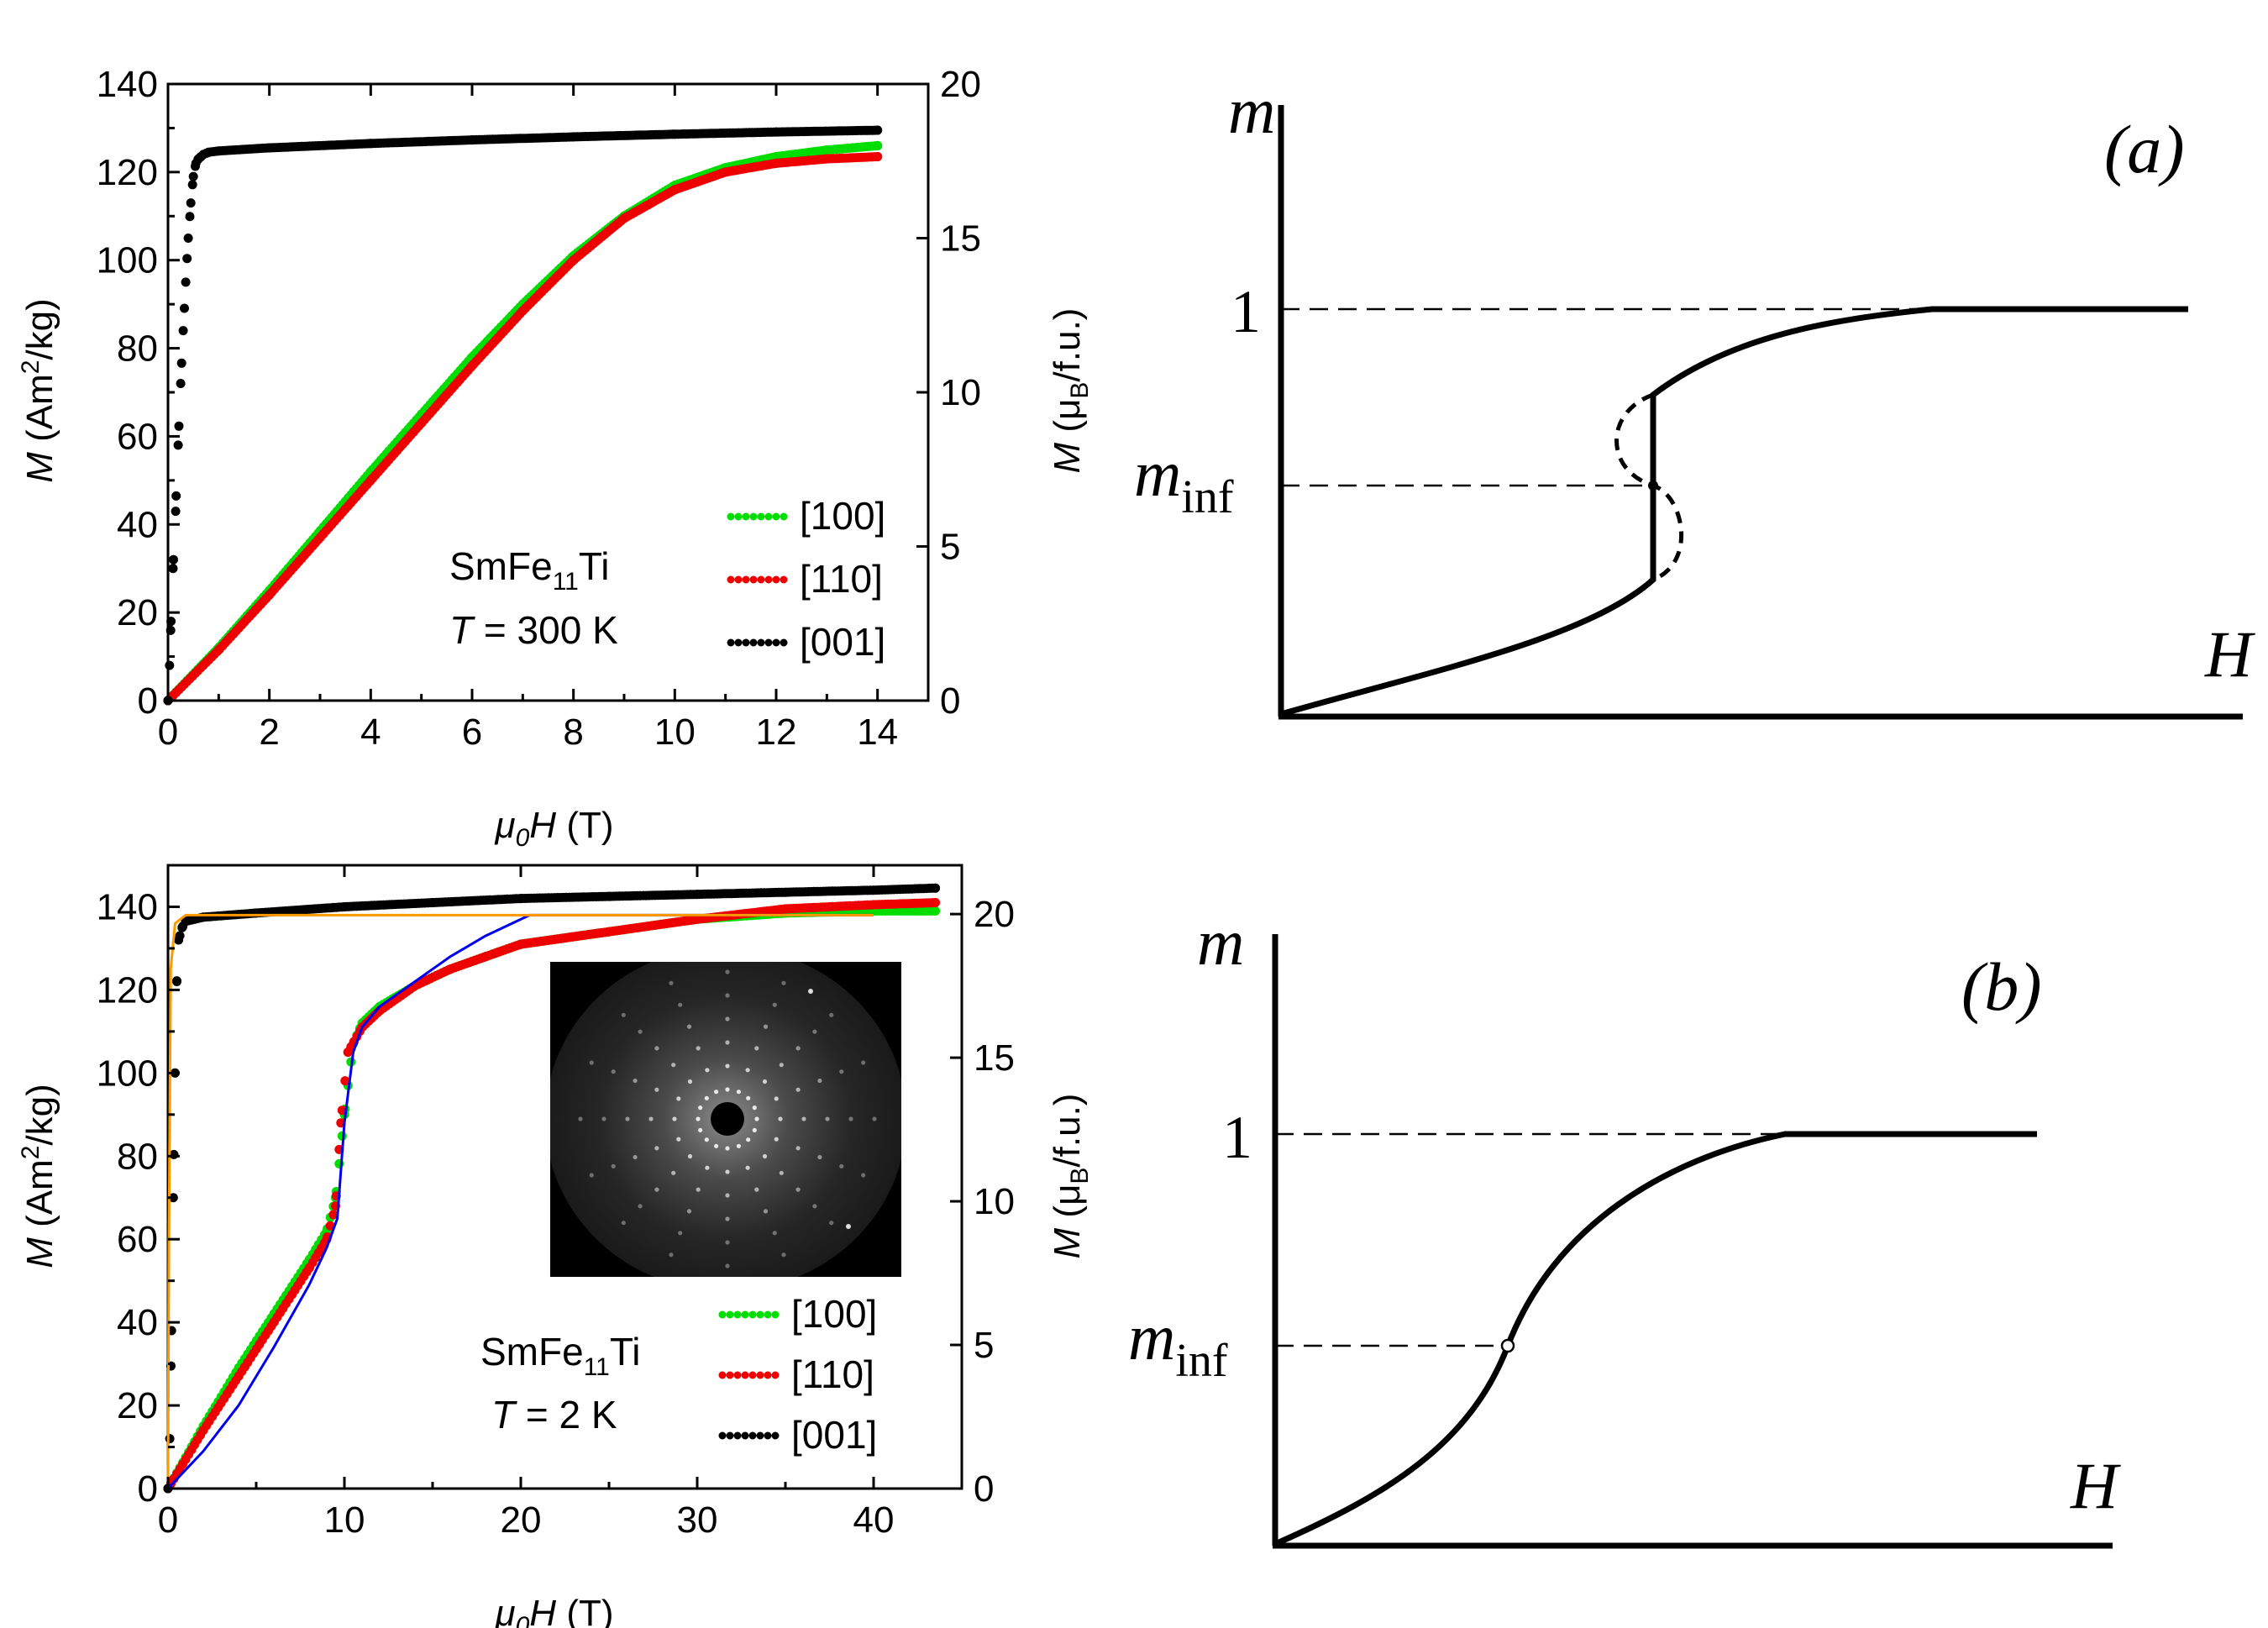 Image resolution: width=2268 pixels, height=1628 pixels. I want to click on legend: [100] [110] [001], so click(806, 579).